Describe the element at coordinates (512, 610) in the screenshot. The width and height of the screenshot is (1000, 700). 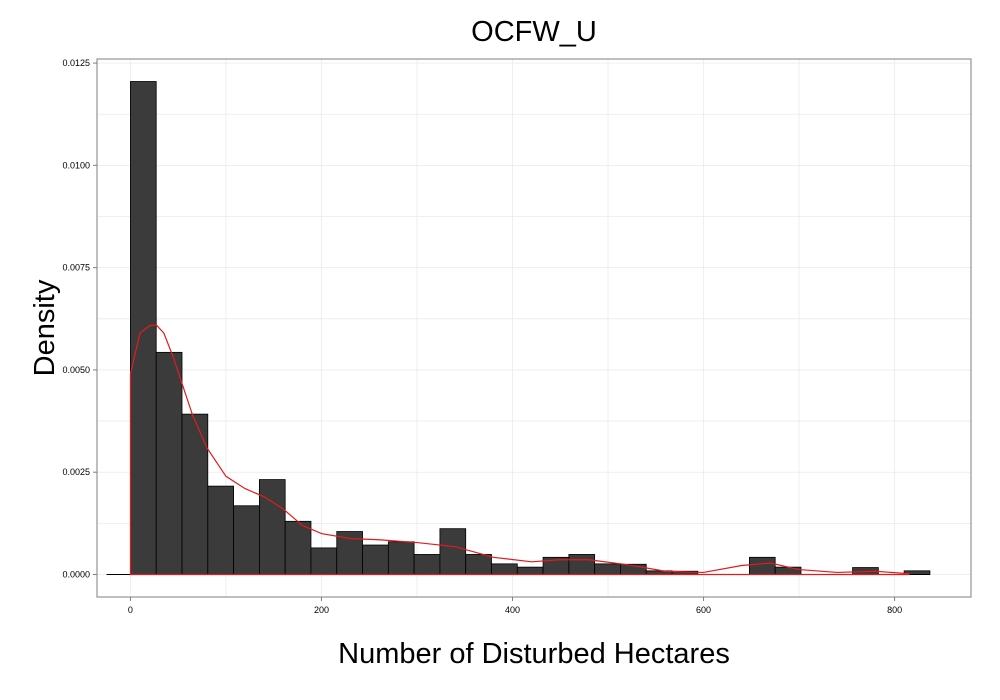
I see `x-tick-label: 400` at that location.